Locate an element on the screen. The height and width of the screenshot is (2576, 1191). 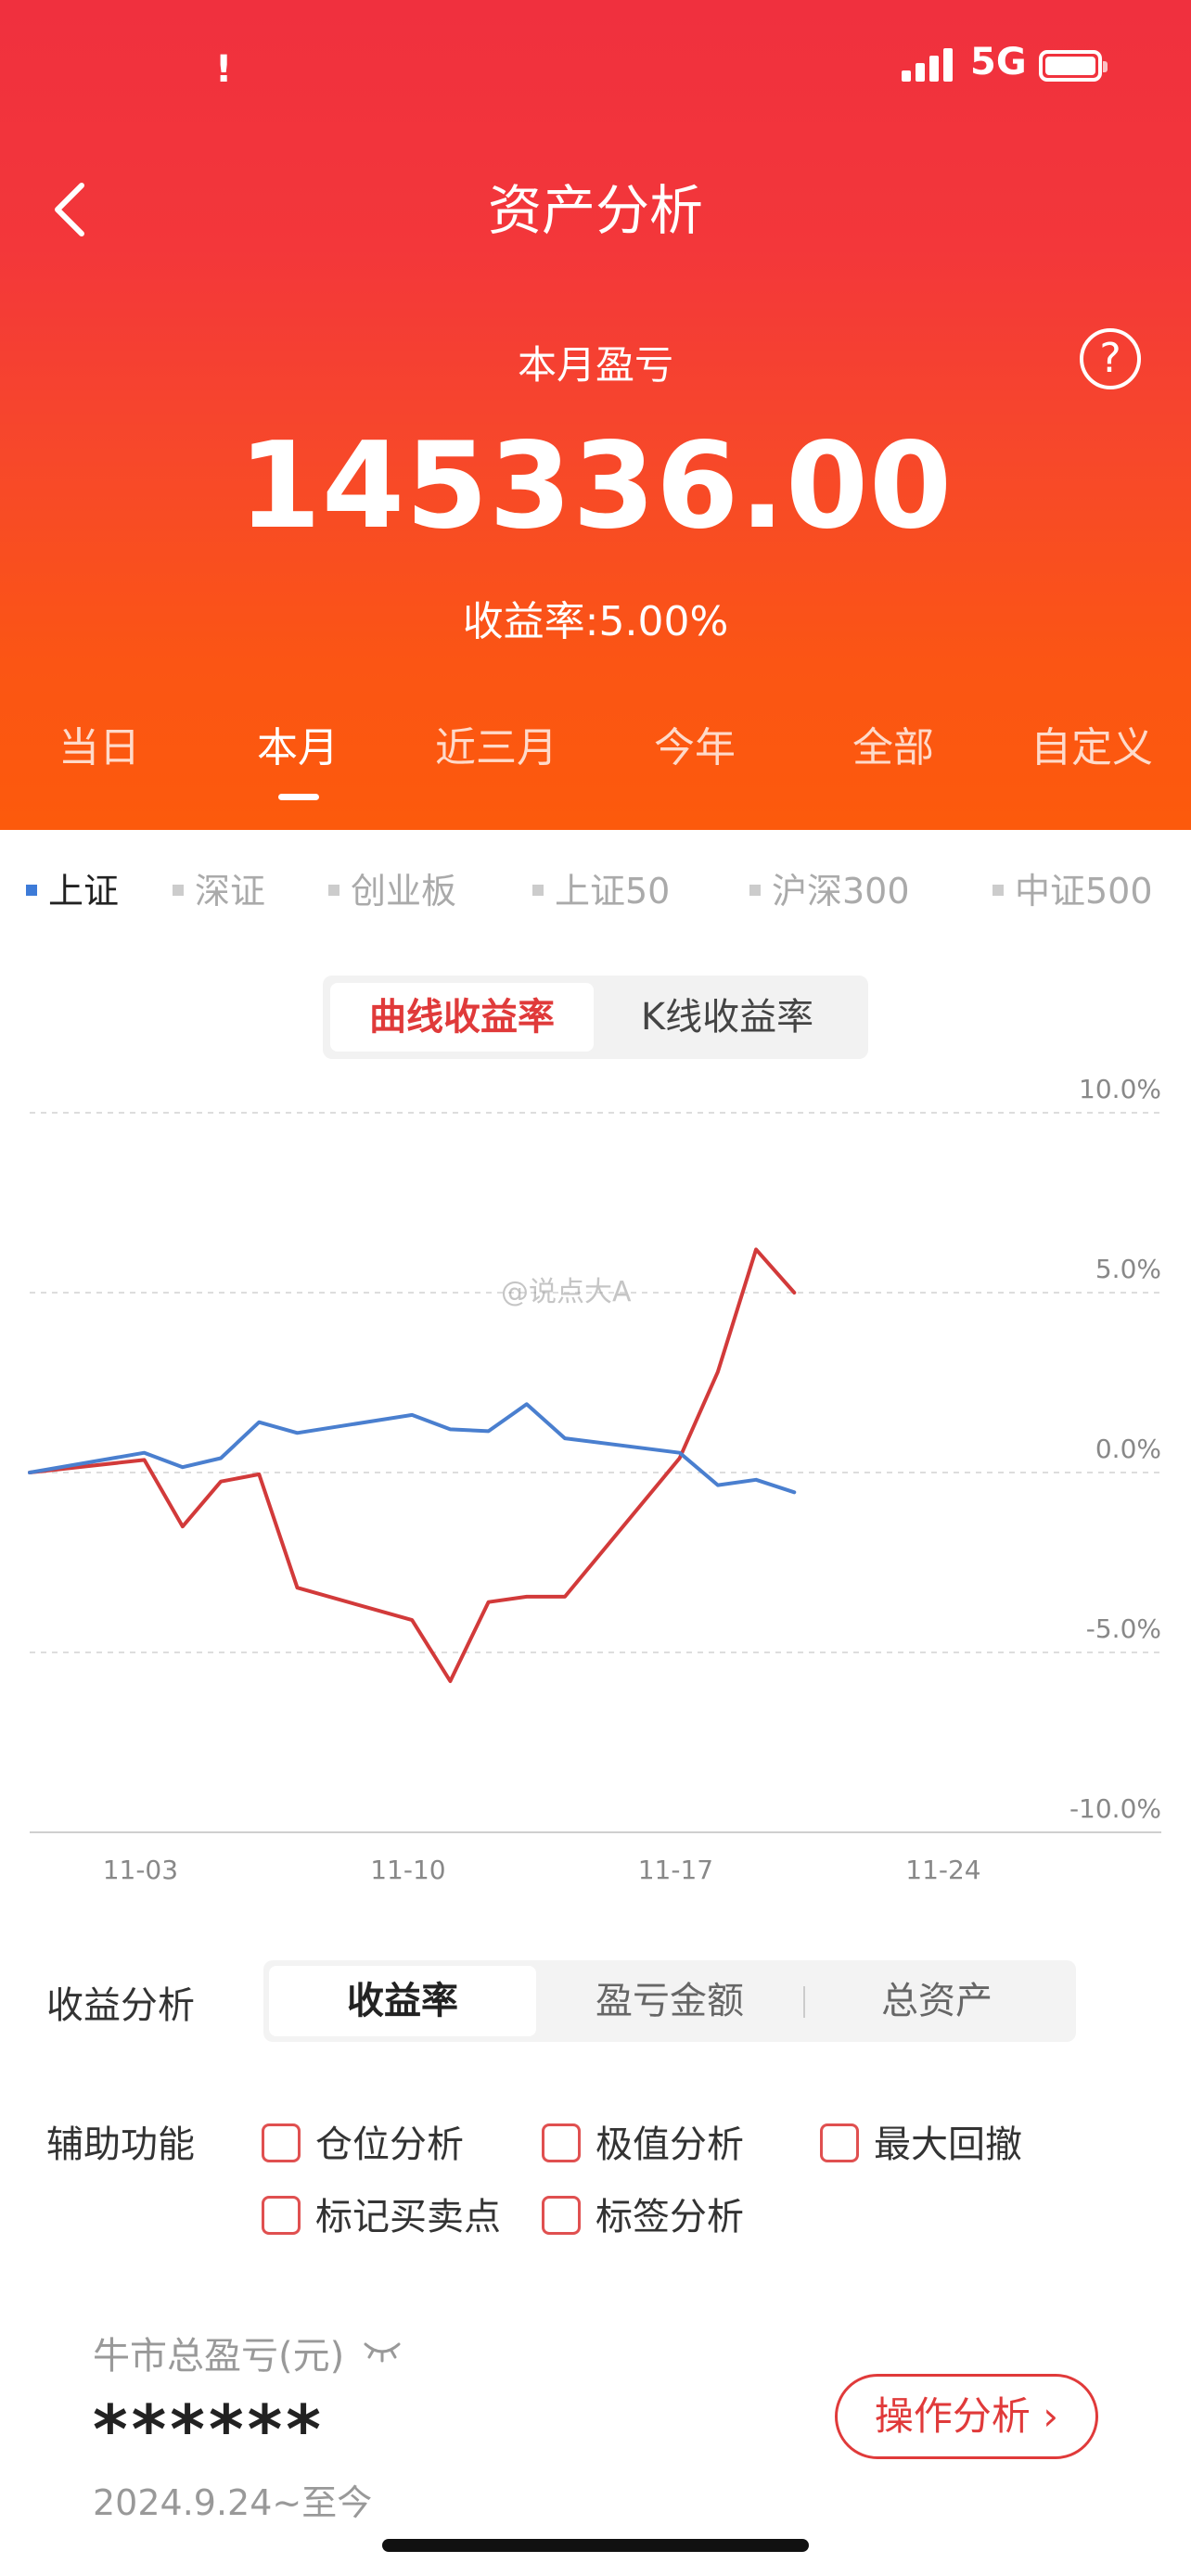
period-tabs: 当日 本月 近三月 今年 全部 自定义 is located at coordinates (595, 760).